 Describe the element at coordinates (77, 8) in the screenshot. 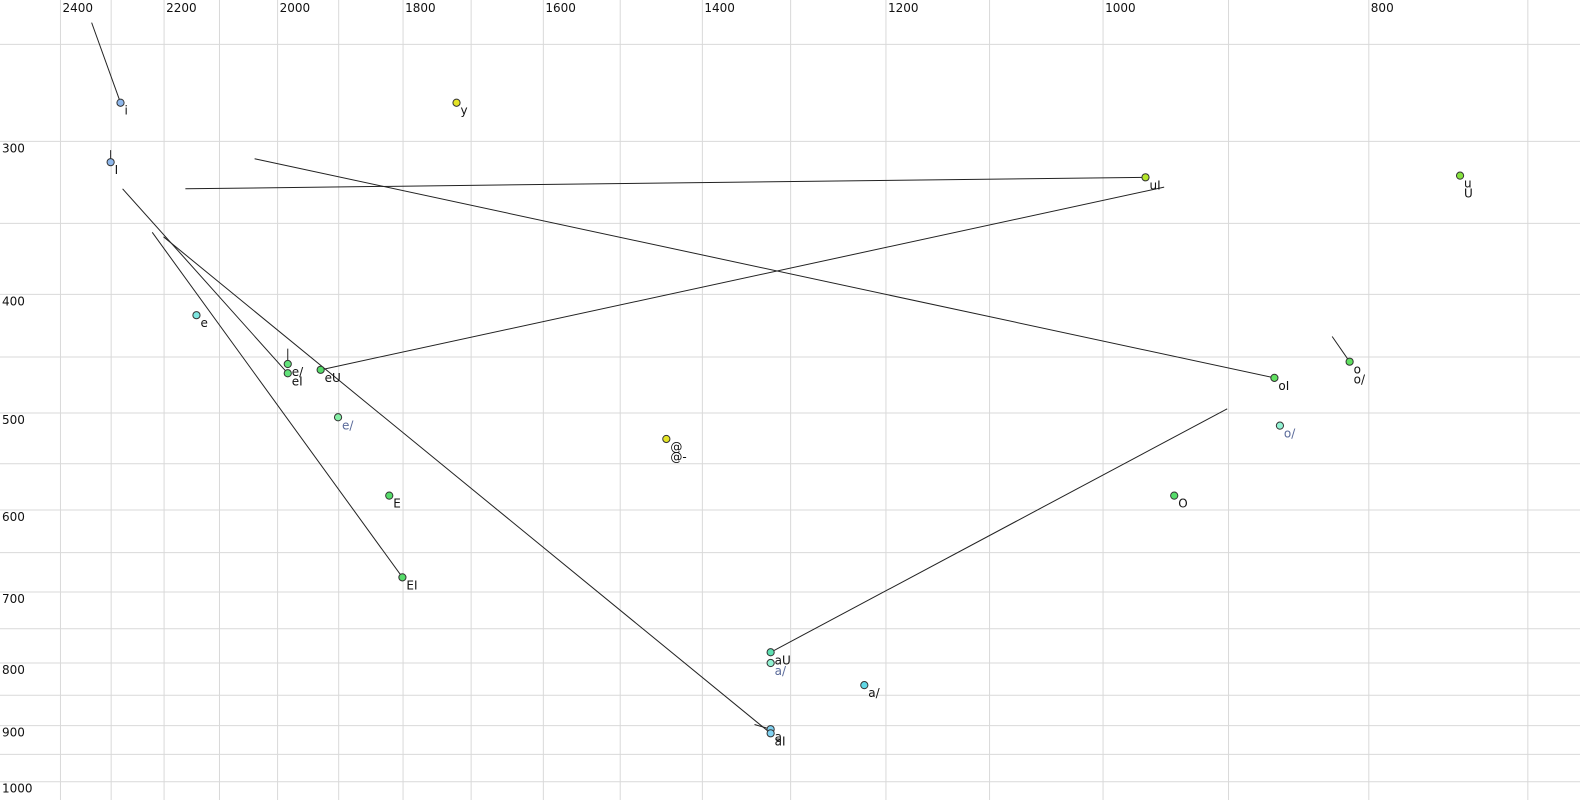

I see `x-tick-label: 2400` at that location.